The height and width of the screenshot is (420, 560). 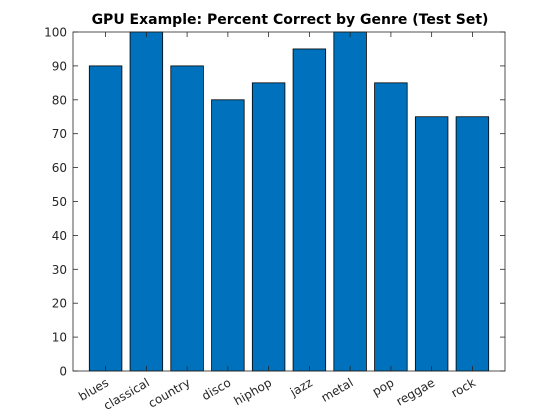 What do you see at coordinates (59, 100) in the screenshot?
I see `y-tick-label-80: 80` at bounding box center [59, 100].